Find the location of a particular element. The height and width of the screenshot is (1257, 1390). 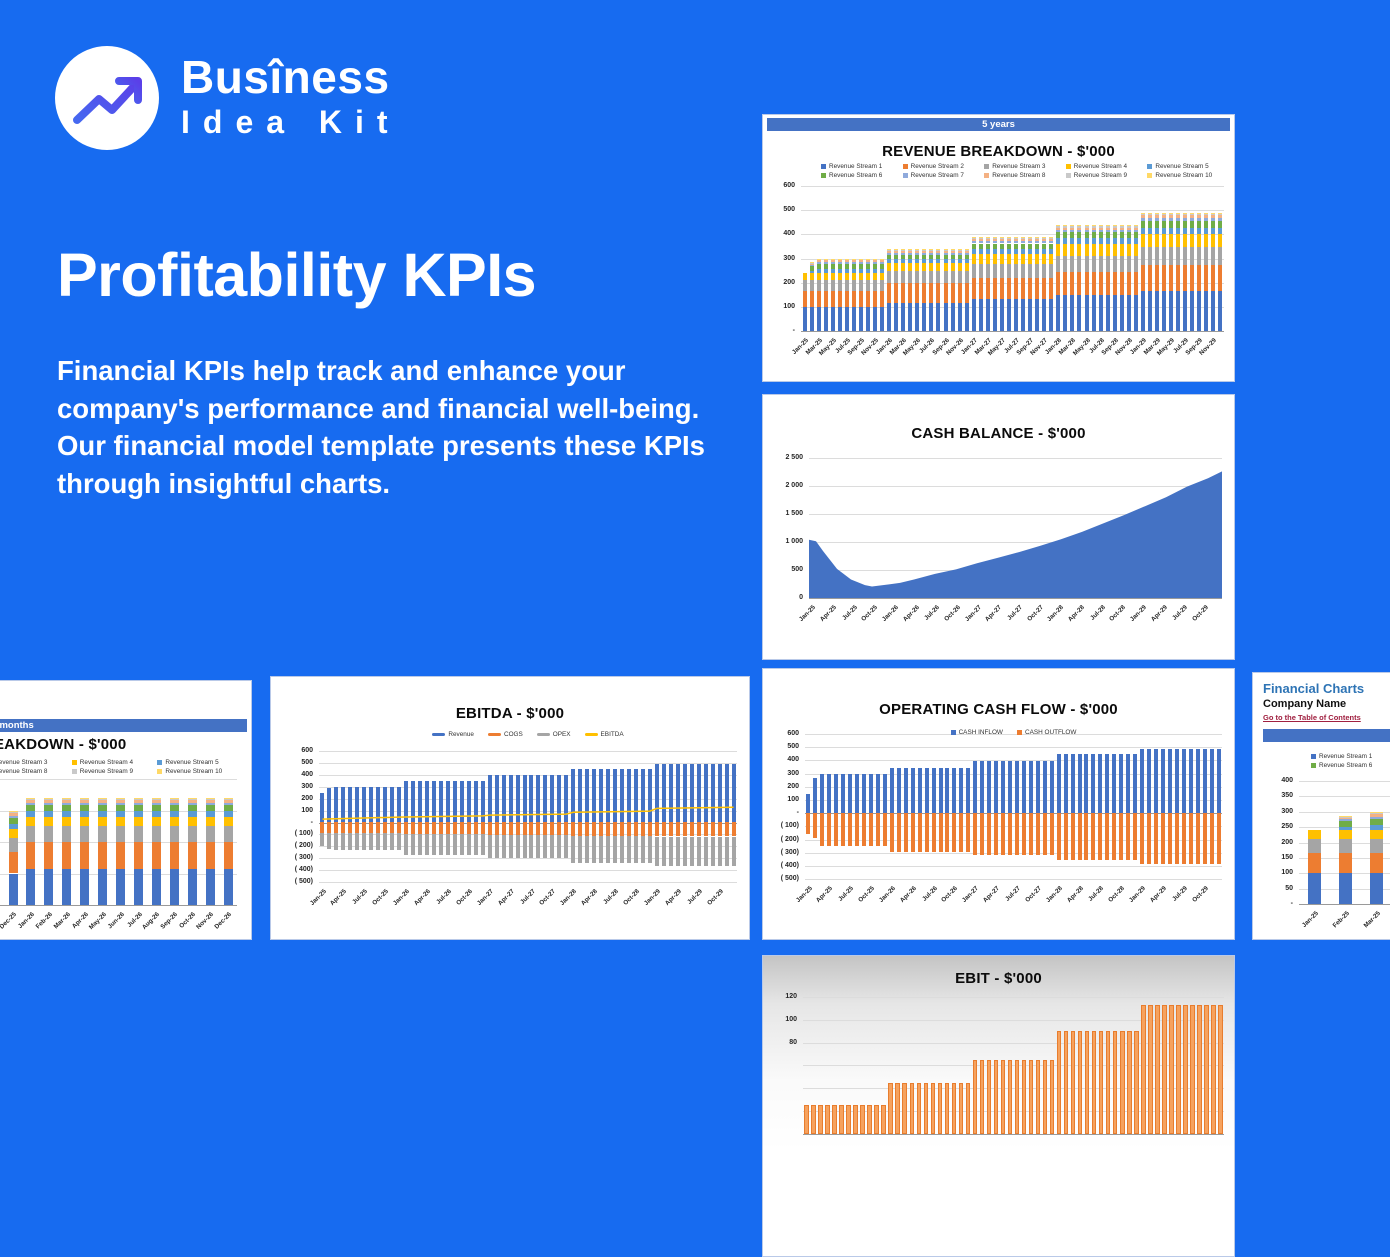

x-axis-tick: Jan-28 is located at coordinates (1054, 894).